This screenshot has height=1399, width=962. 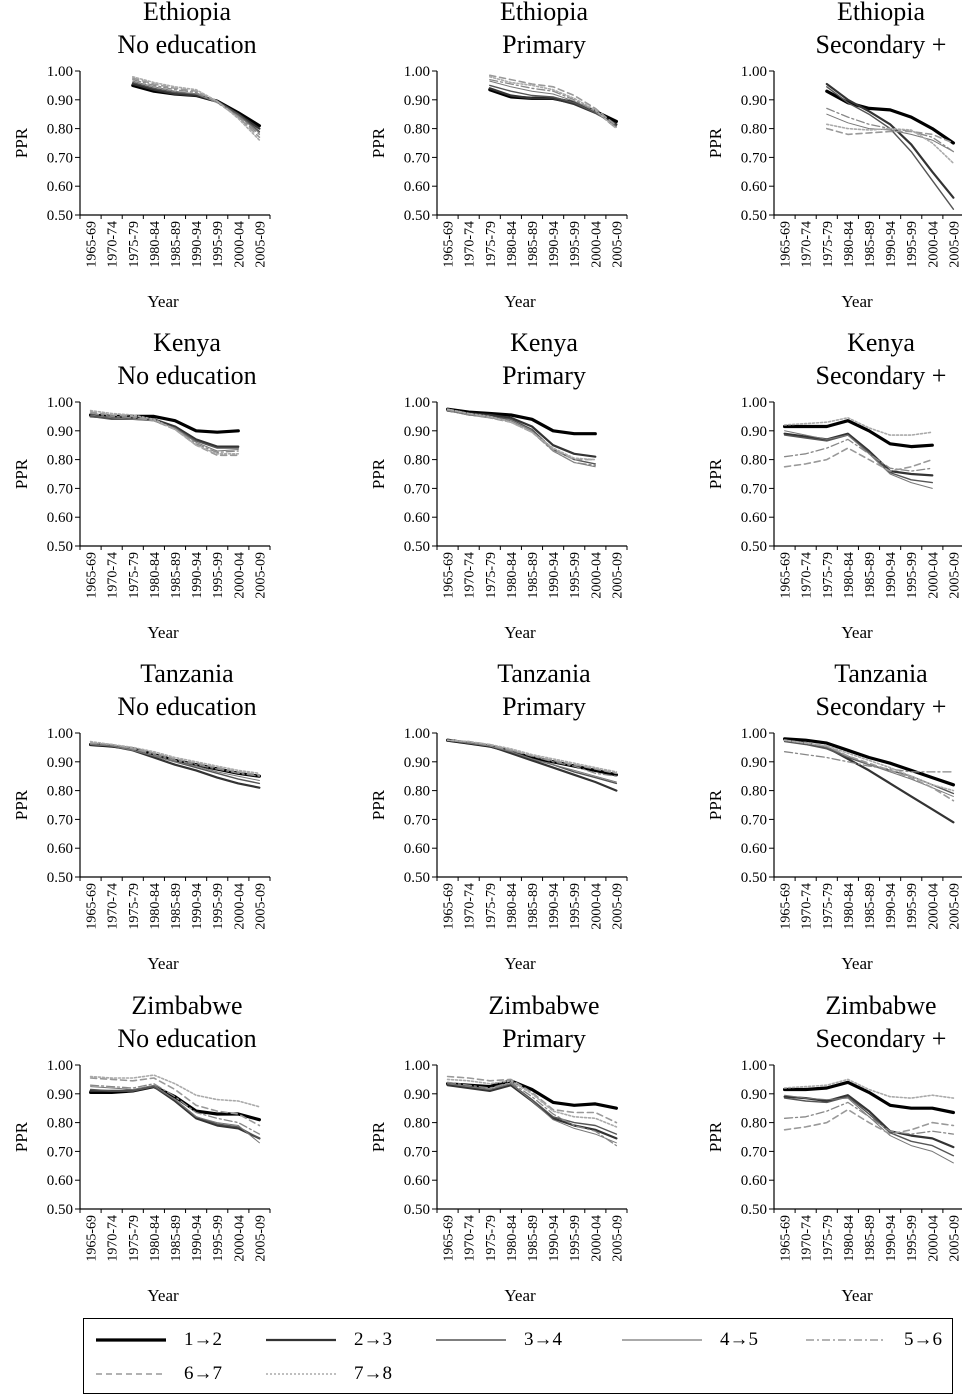 I want to click on legend-item: 7→8, so click(x=348, y=1374).